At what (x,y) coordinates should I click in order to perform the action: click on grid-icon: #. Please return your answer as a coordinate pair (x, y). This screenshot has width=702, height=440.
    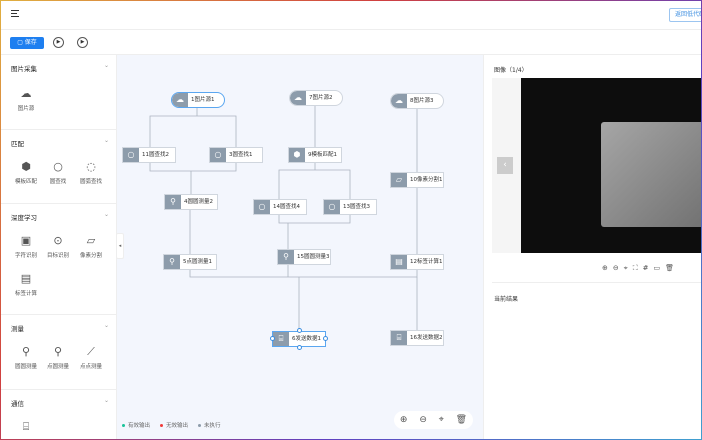
    Looking at the image, I should click on (645, 268).